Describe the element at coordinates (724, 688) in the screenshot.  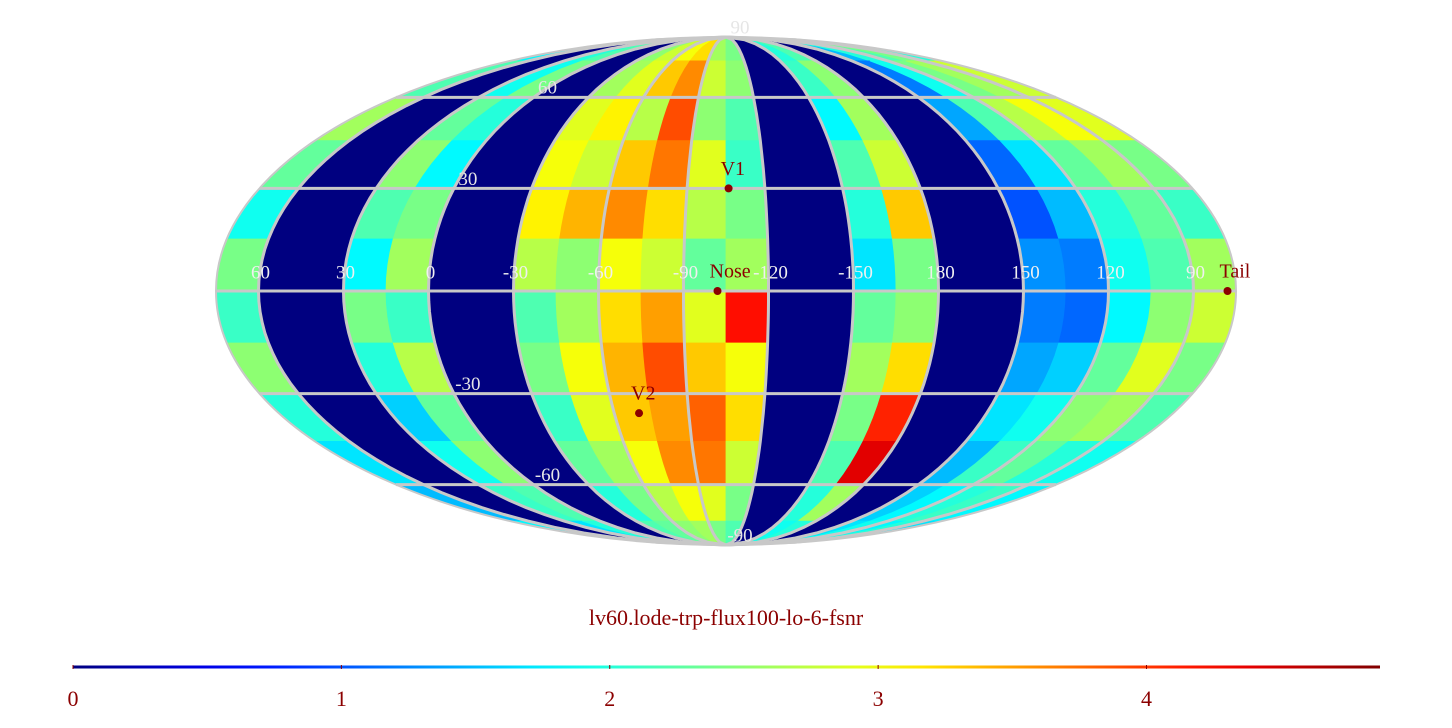
I see `colorbar: 0 1 2 3 4` at that location.